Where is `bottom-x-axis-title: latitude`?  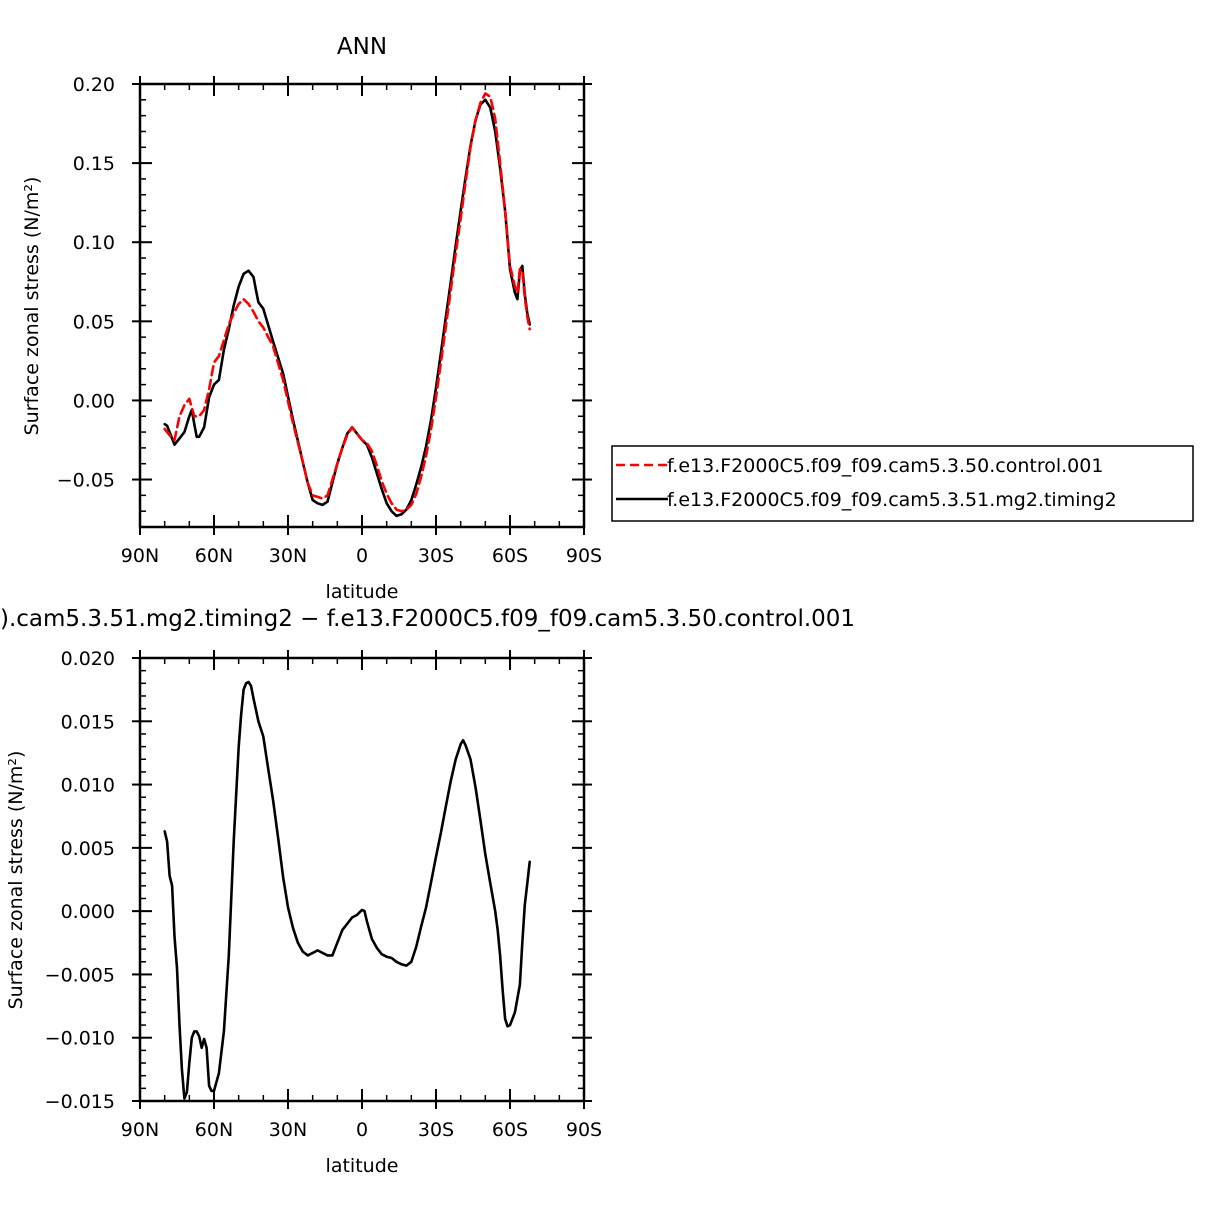 bottom-x-axis-title: latitude is located at coordinates (362, 1166).